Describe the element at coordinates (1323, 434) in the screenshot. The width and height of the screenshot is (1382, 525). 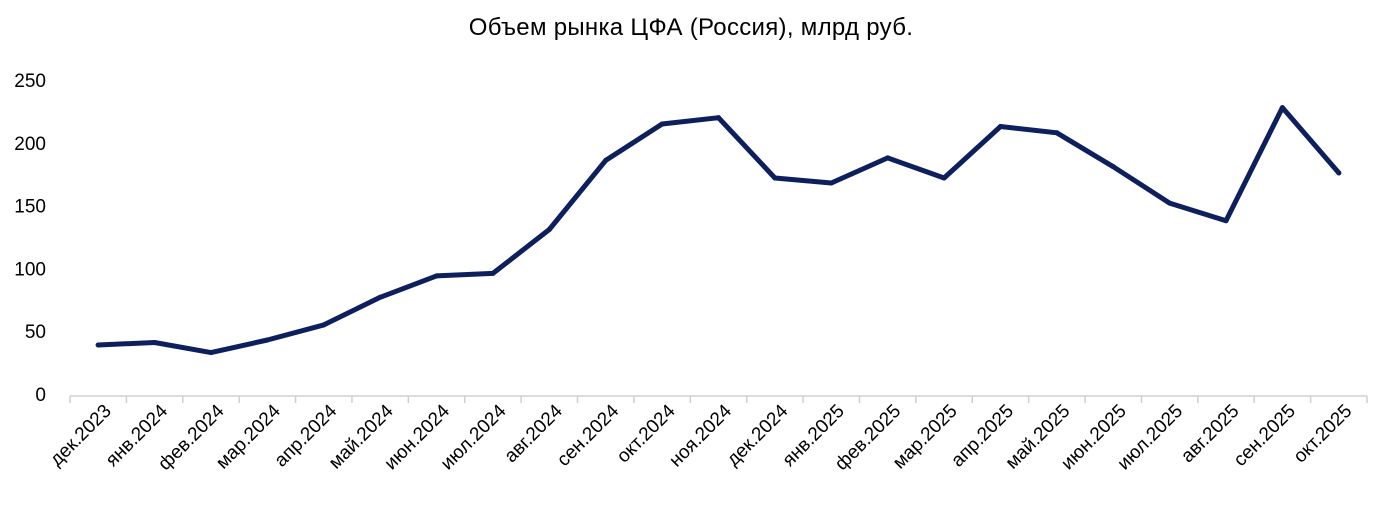
I see `x-tick-label: окт.2025` at that location.